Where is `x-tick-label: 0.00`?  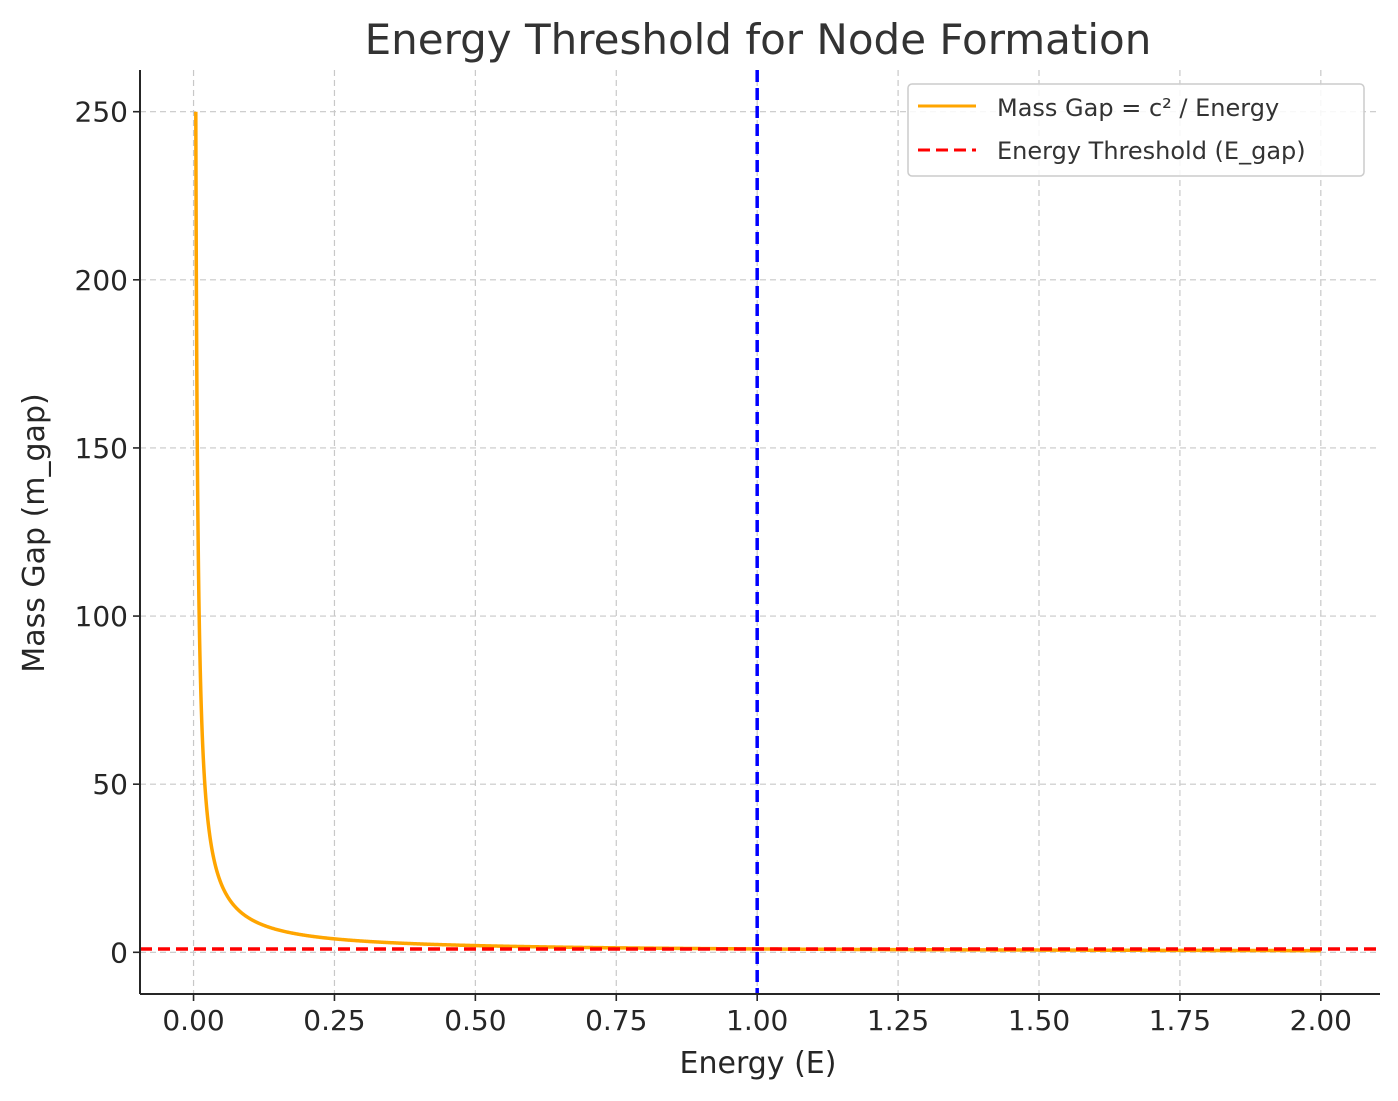
x-tick-label: 0.00 is located at coordinates (193, 1020).